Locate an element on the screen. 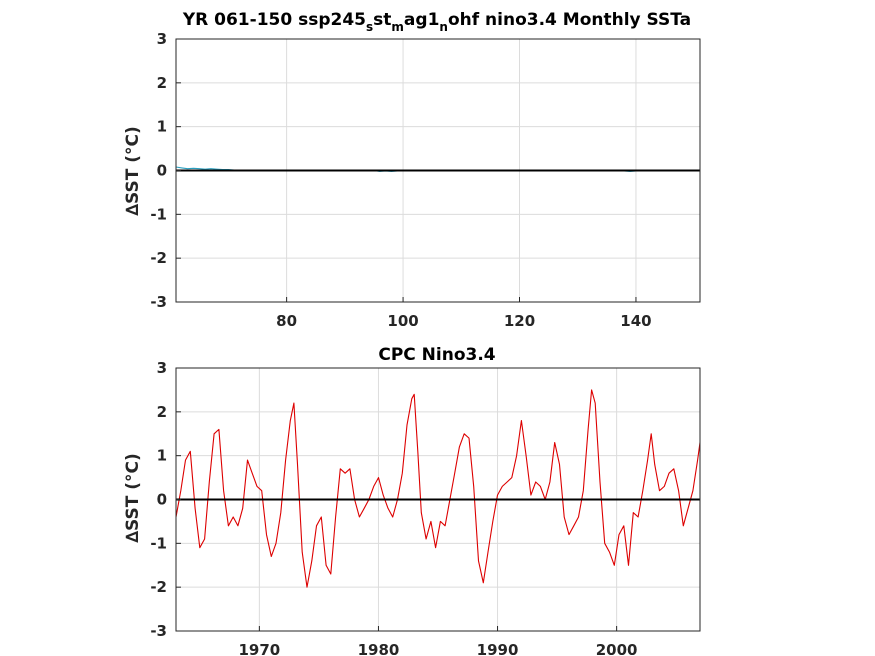 This screenshot has width=875, height=656. x-tick-label: 140 is located at coordinates (635, 321).